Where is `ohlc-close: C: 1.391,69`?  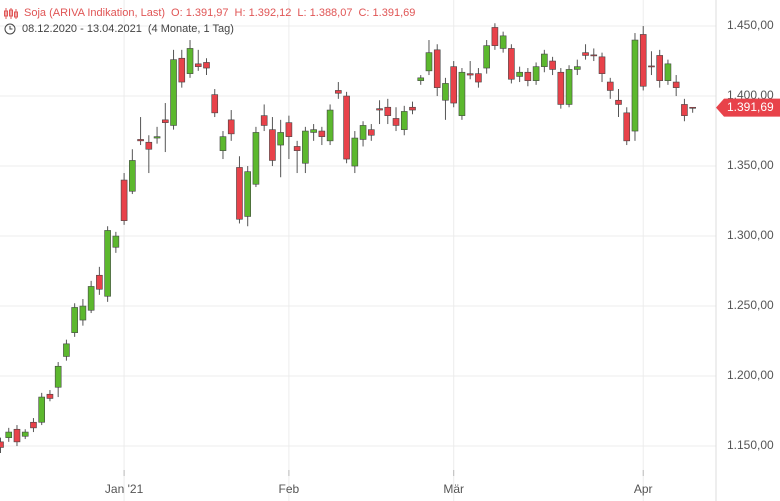 ohlc-close: C: 1.391,69 is located at coordinates (387, 13).